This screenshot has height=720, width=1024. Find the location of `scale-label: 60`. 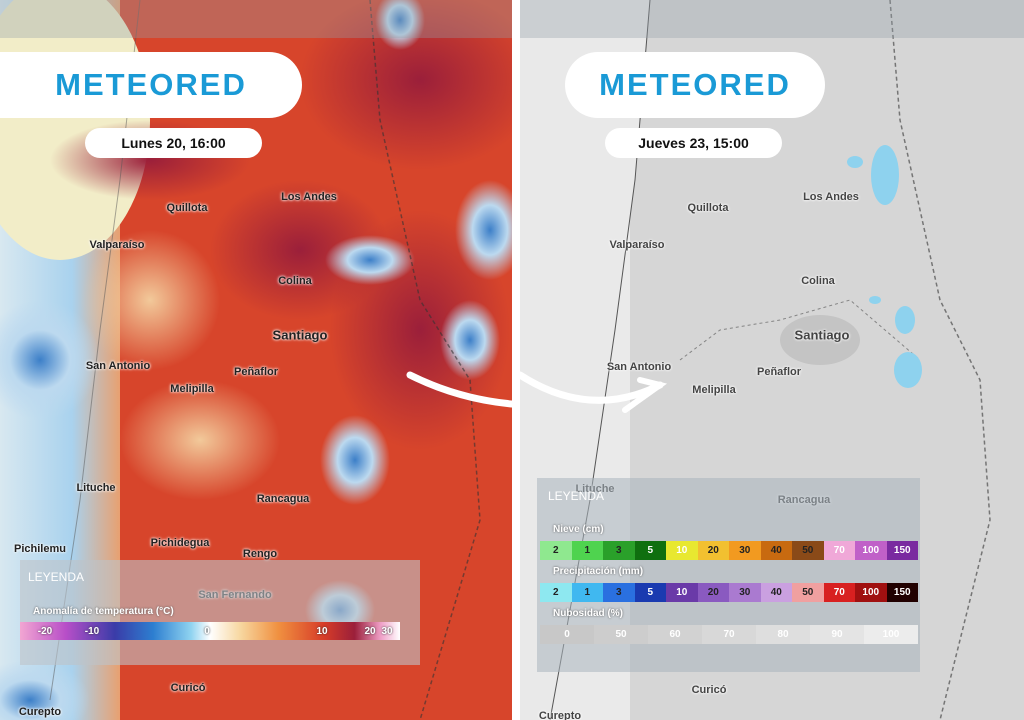

scale-label: 60 is located at coordinates (675, 634).